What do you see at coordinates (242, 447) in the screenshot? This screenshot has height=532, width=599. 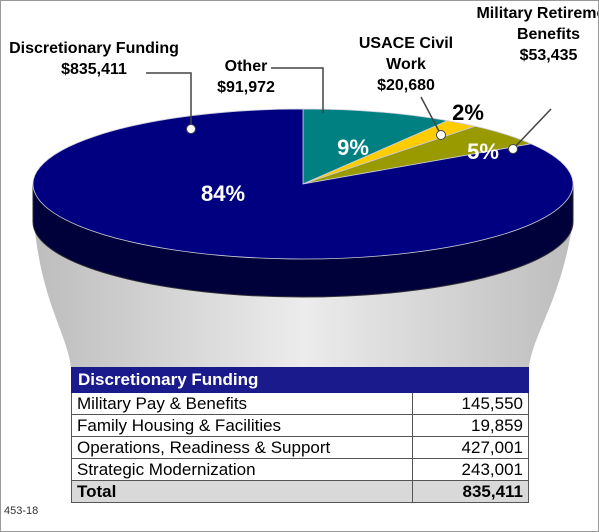 I see `row-label: Operations, Readiness & Support` at bounding box center [242, 447].